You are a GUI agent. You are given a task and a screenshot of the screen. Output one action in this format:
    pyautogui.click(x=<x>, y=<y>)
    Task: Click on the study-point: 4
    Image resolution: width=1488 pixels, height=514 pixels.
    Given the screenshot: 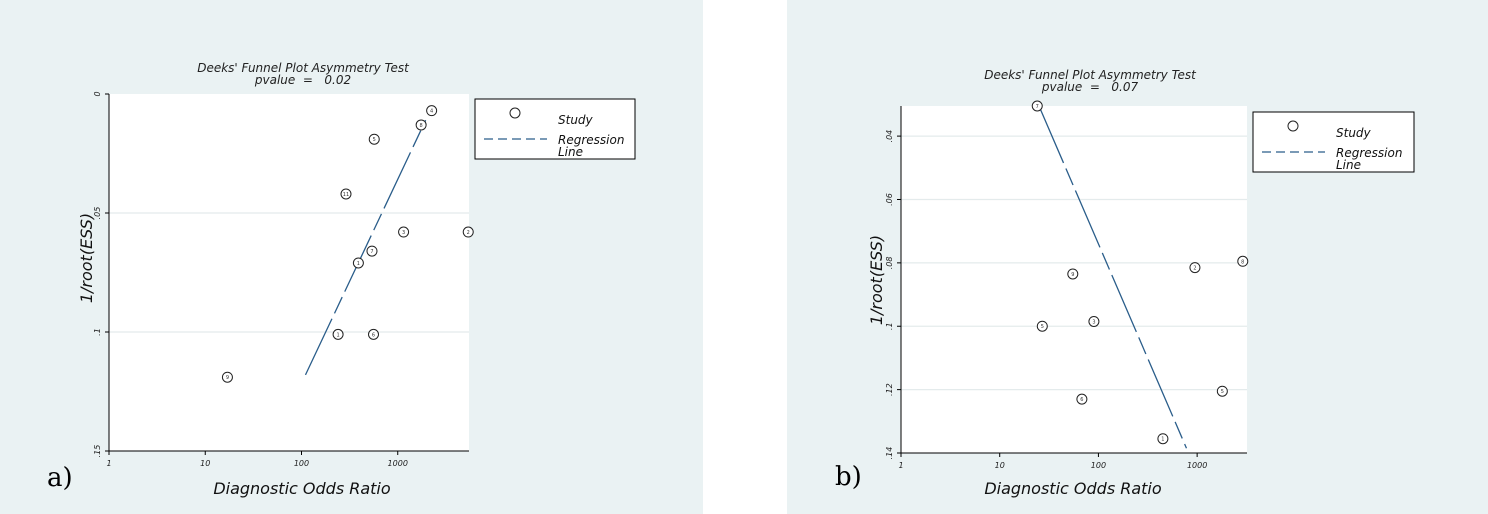 What is the action you would take?
    pyautogui.click(x=432, y=111)
    